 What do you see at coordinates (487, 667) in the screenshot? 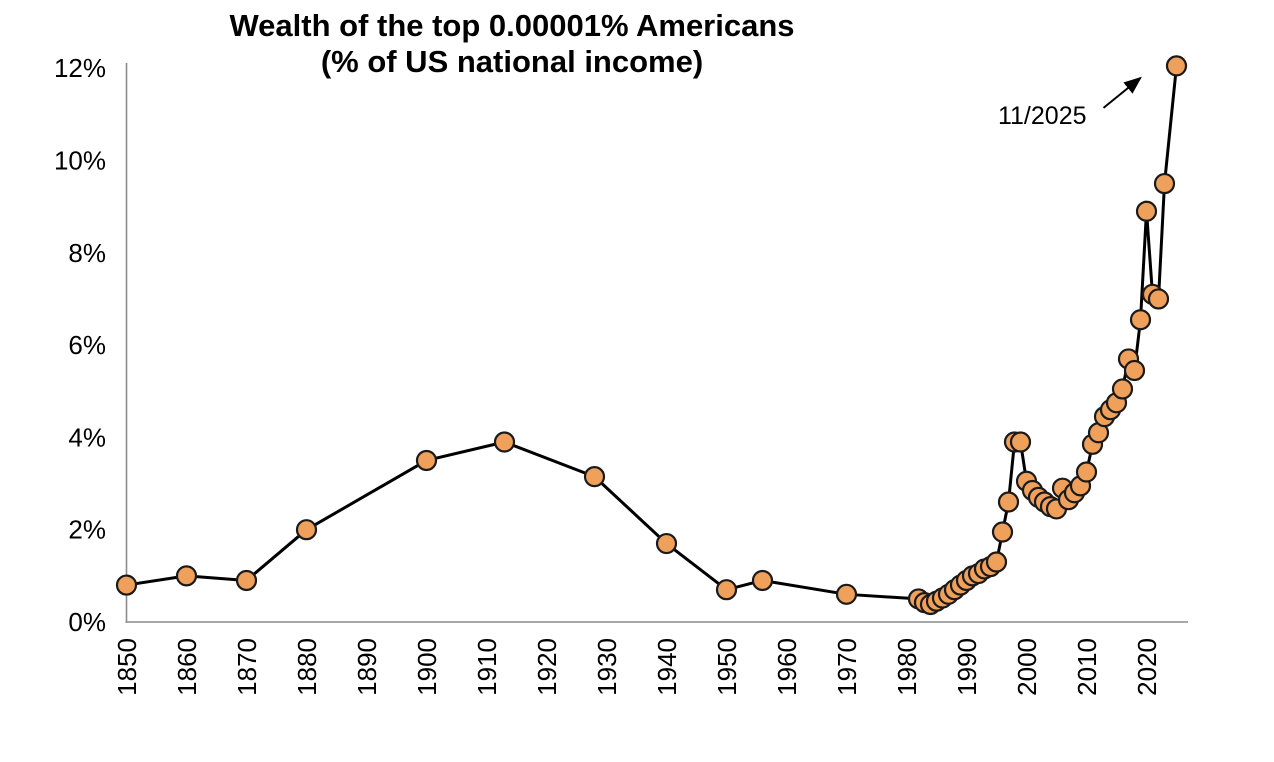
I see `x-tick-label: 1910` at bounding box center [487, 667].